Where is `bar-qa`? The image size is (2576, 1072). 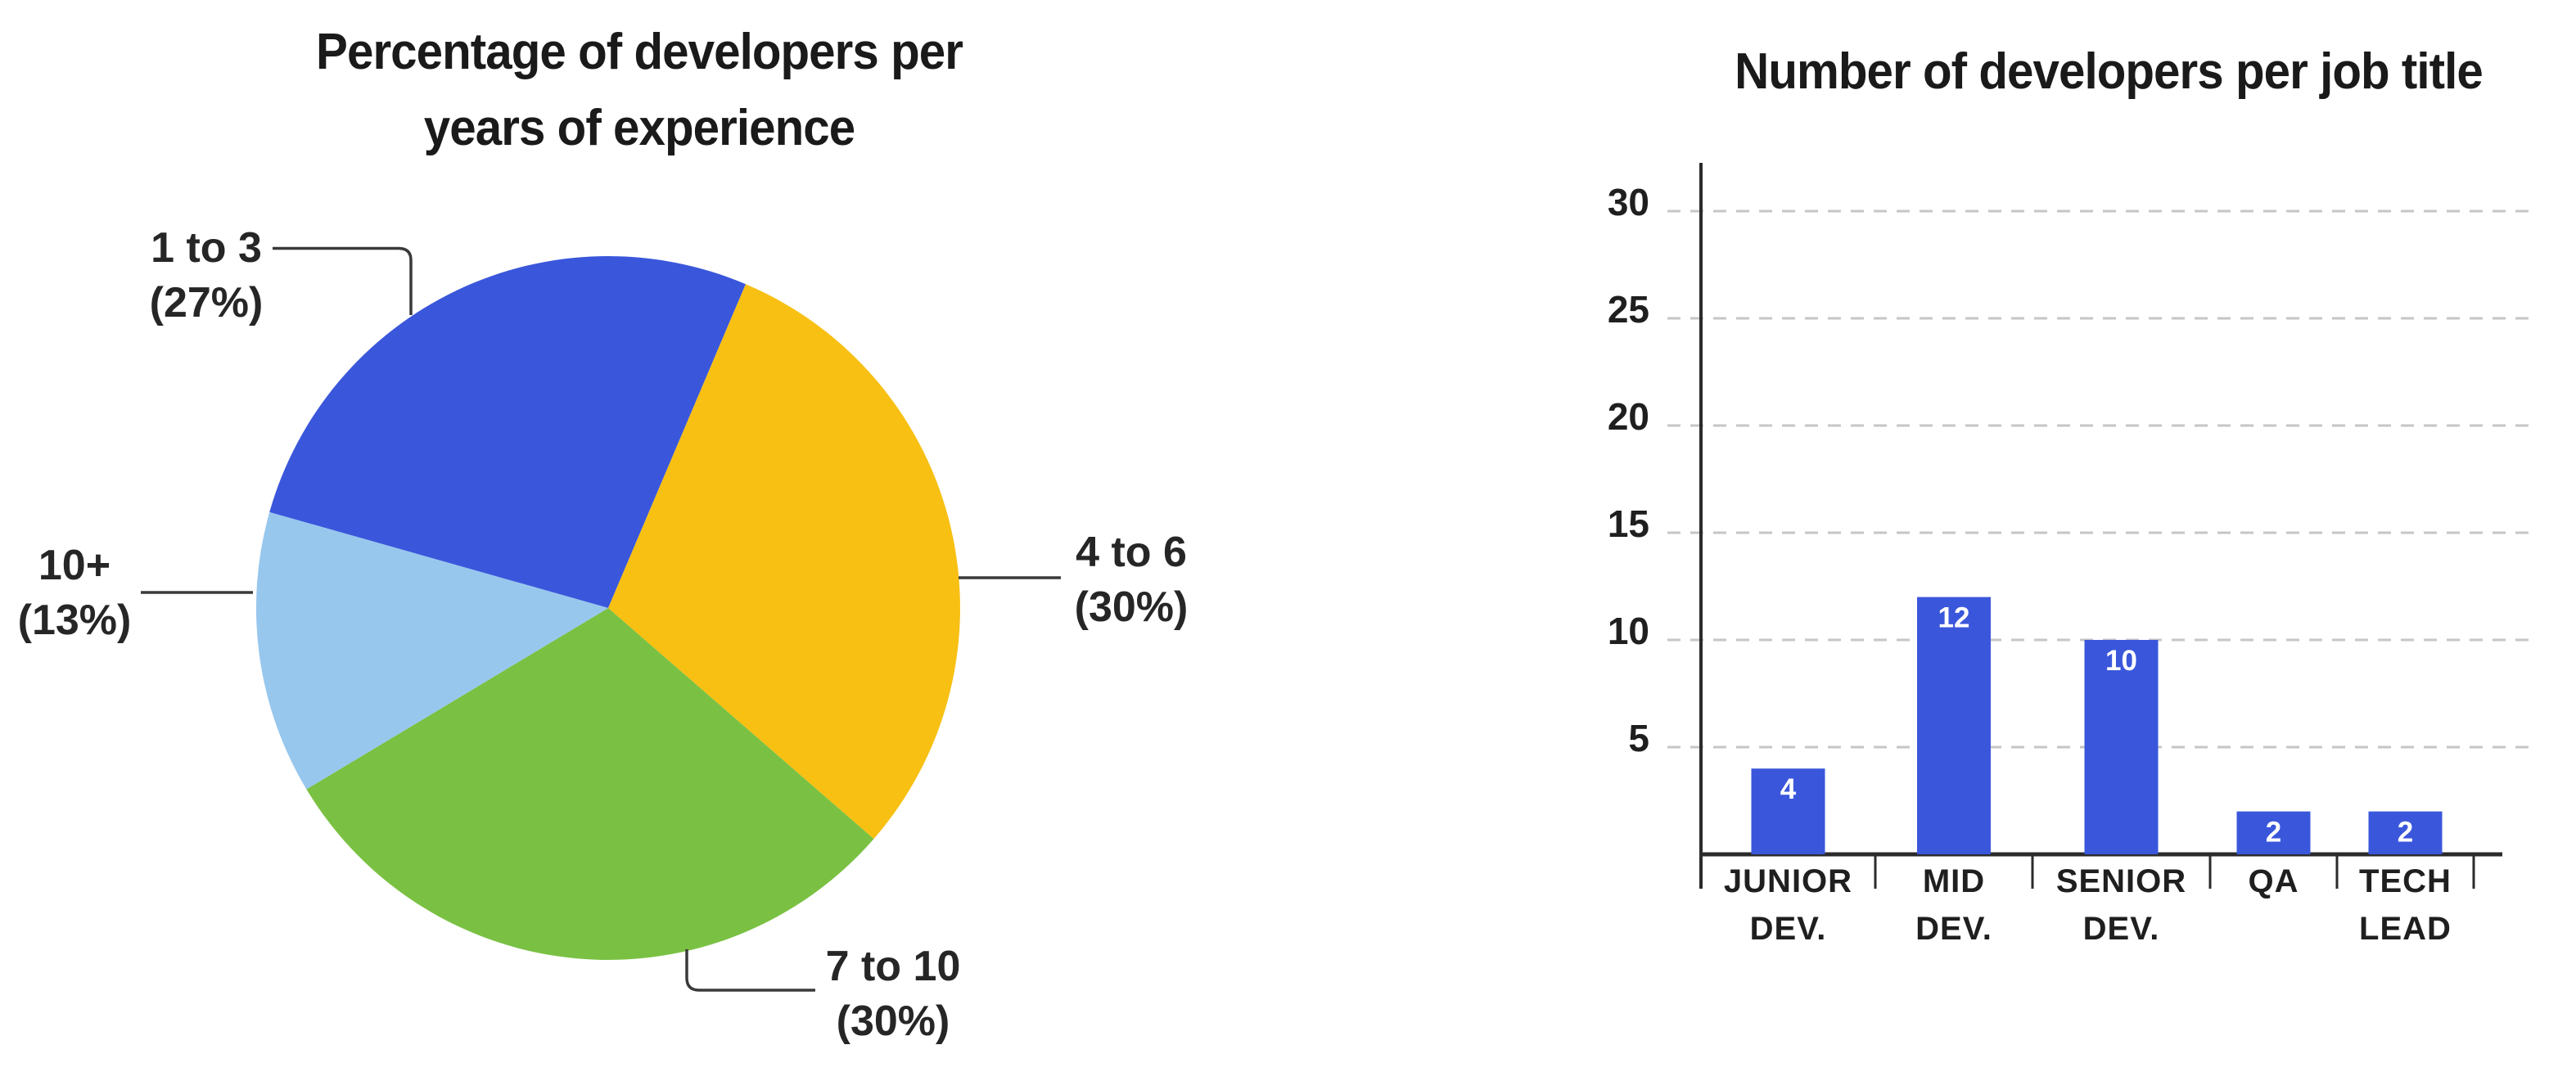 bar-qa is located at coordinates (2273, 832).